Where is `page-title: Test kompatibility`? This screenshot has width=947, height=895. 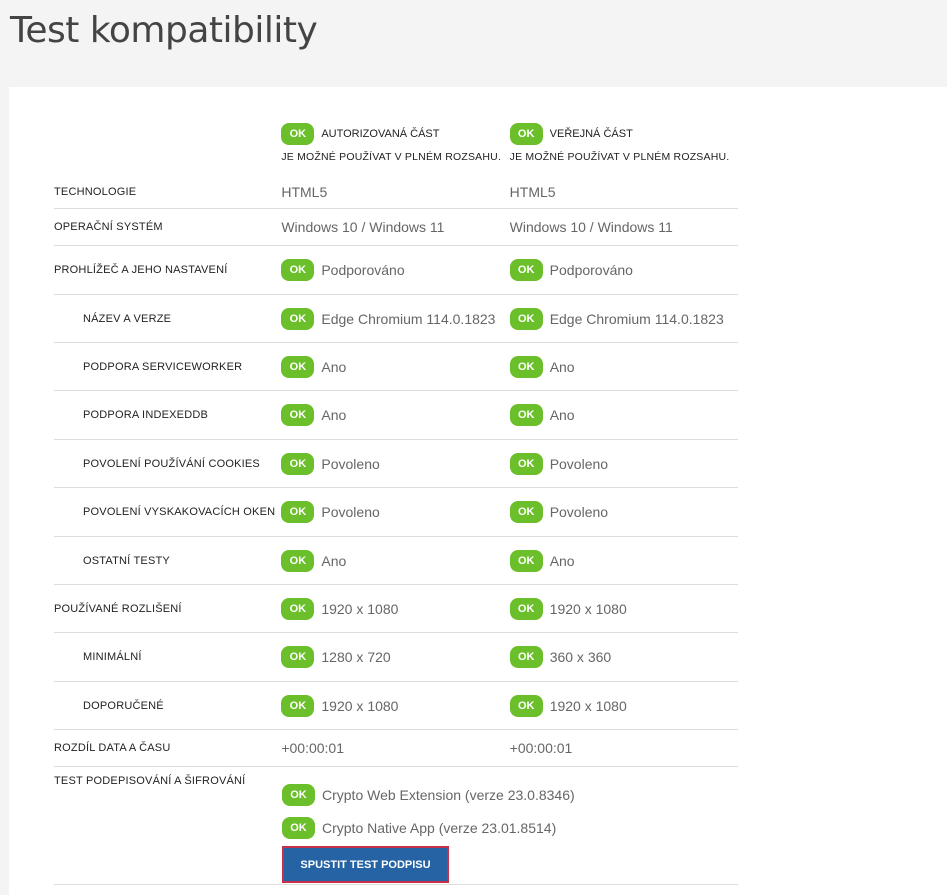 page-title: Test kompatibility is located at coordinates (164, 30).